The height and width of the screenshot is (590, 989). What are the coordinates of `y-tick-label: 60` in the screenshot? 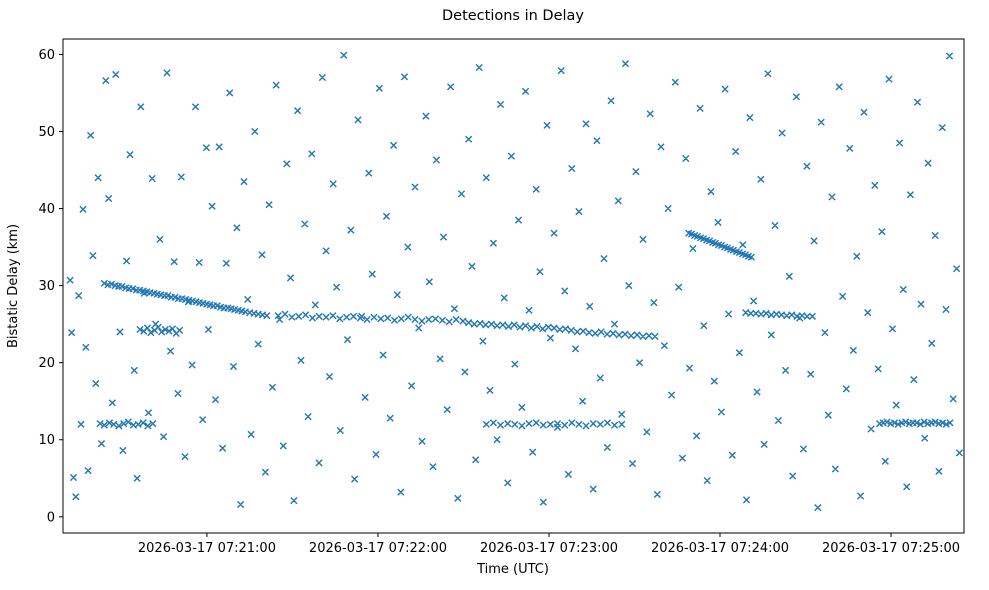 It's located at (46, 55).